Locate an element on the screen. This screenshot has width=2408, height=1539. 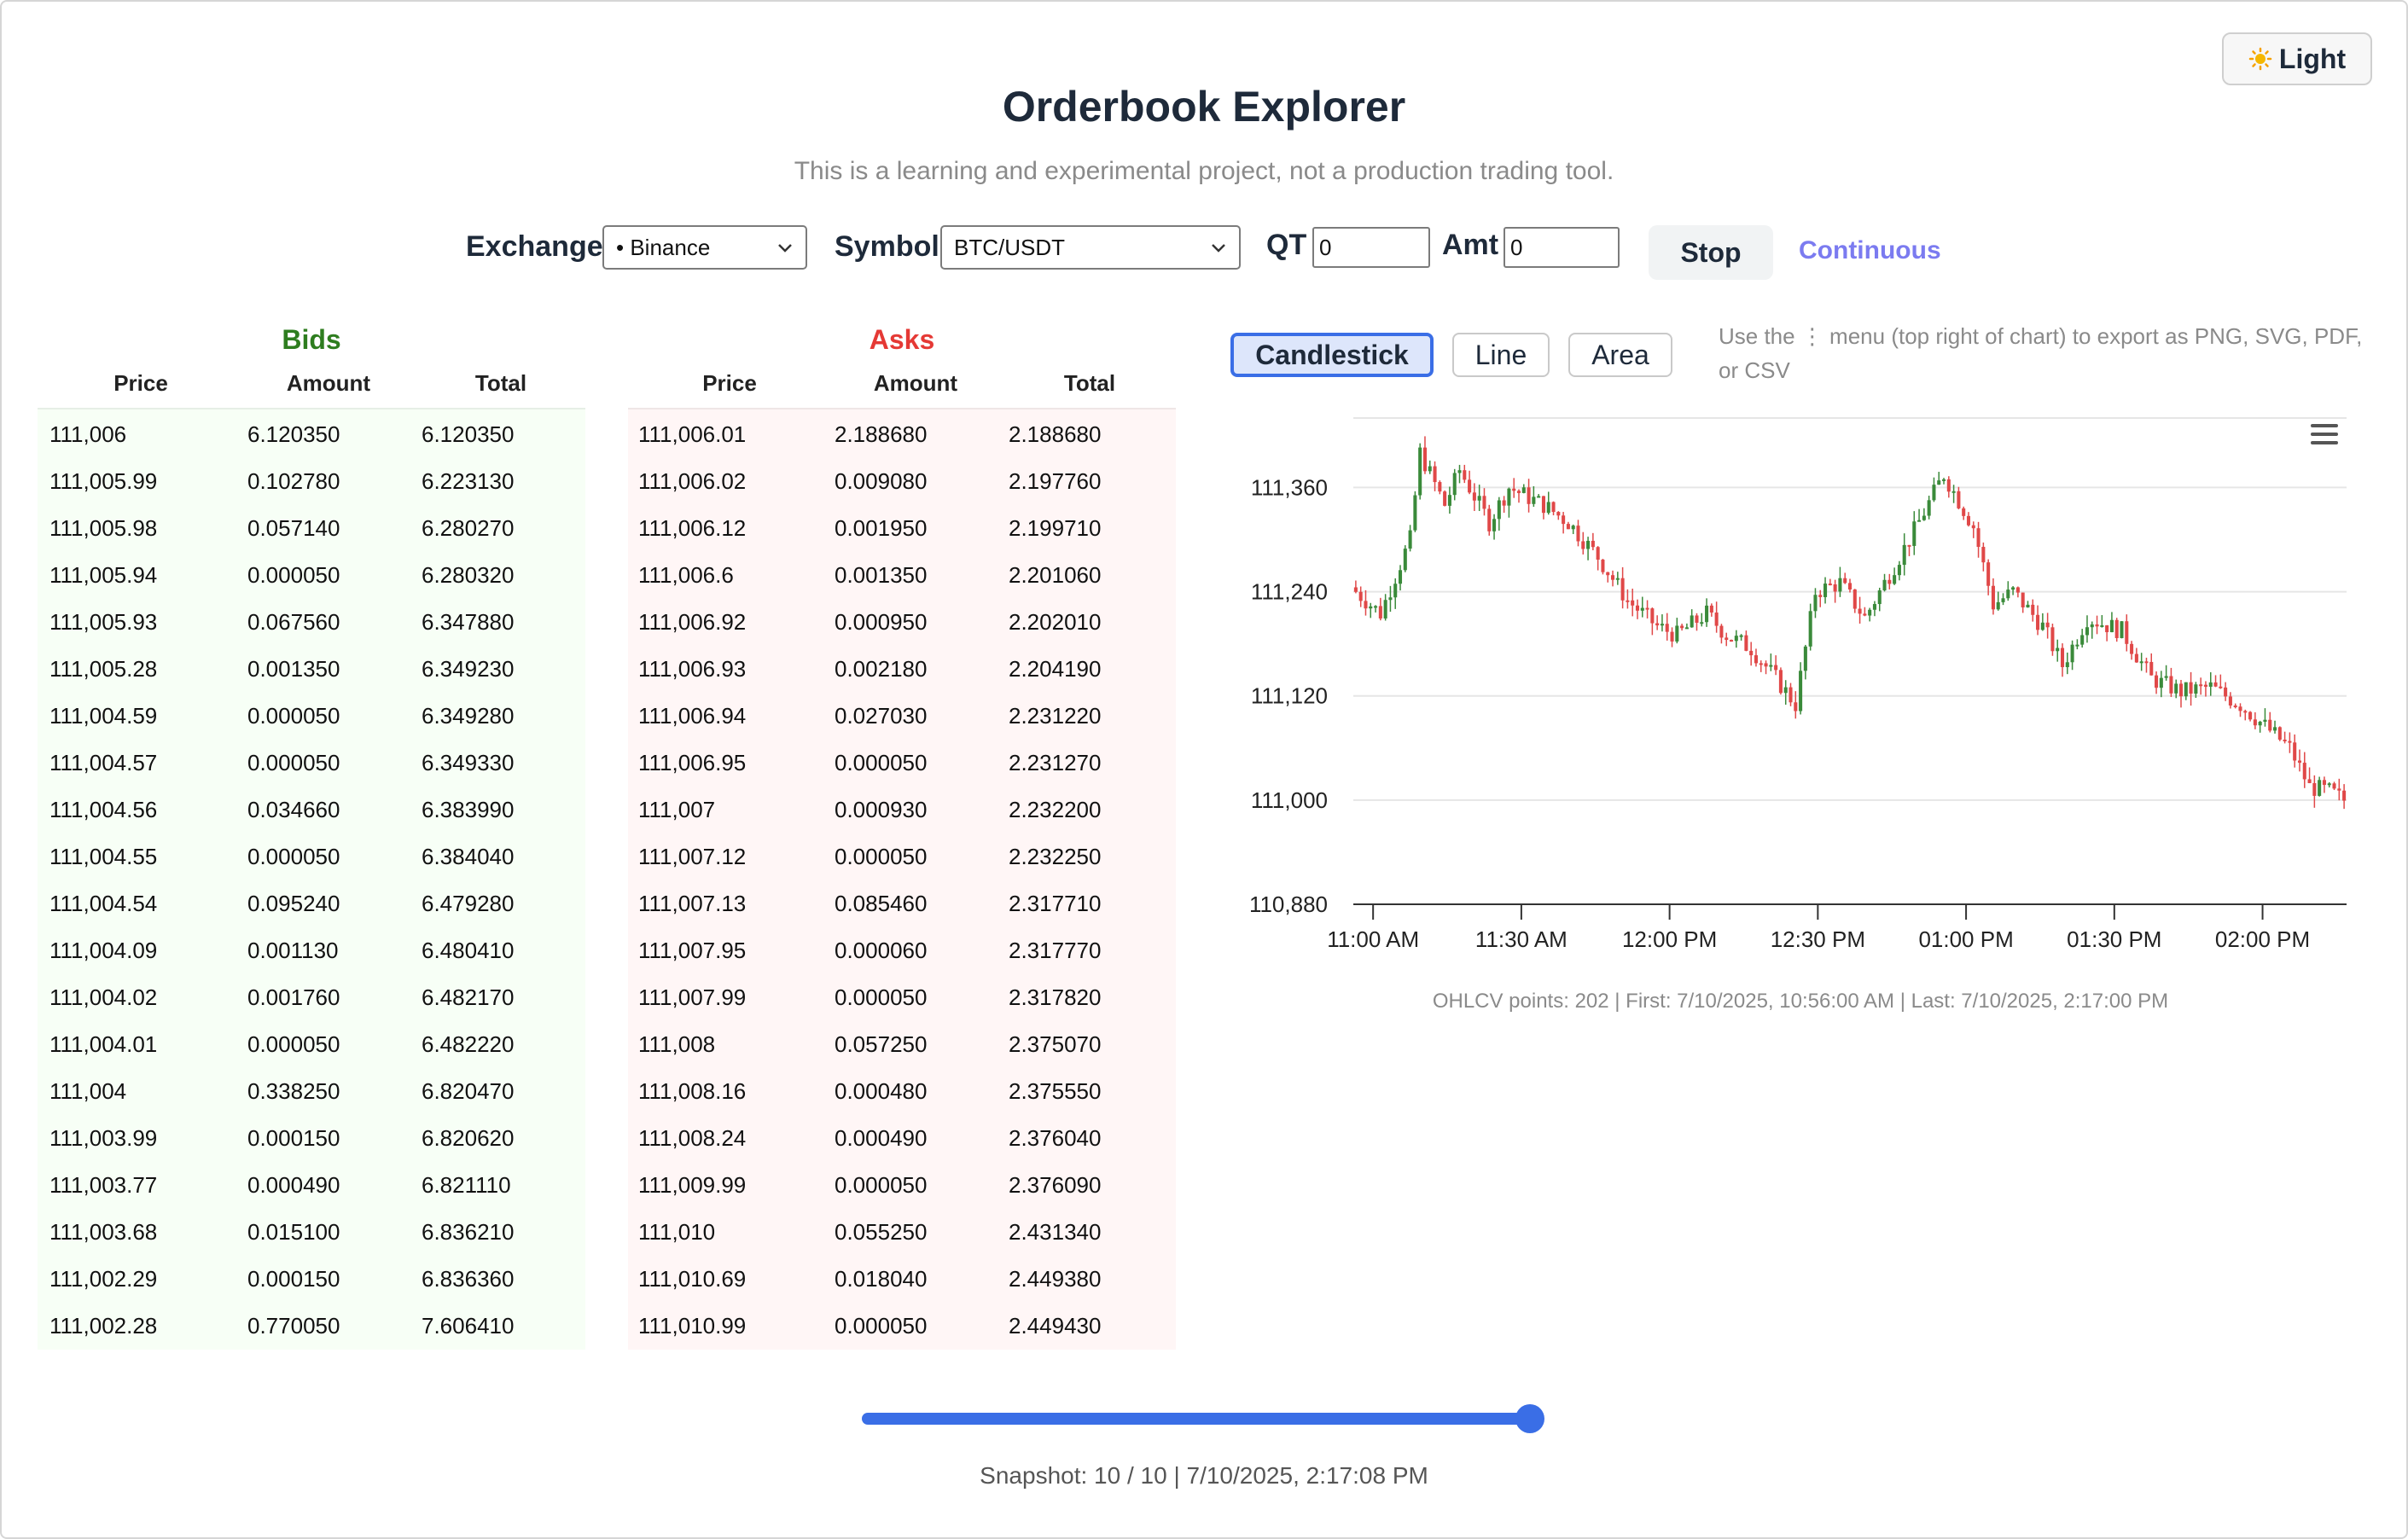
asks-price: 111,008.16 is located at coordinates (692, 1091).